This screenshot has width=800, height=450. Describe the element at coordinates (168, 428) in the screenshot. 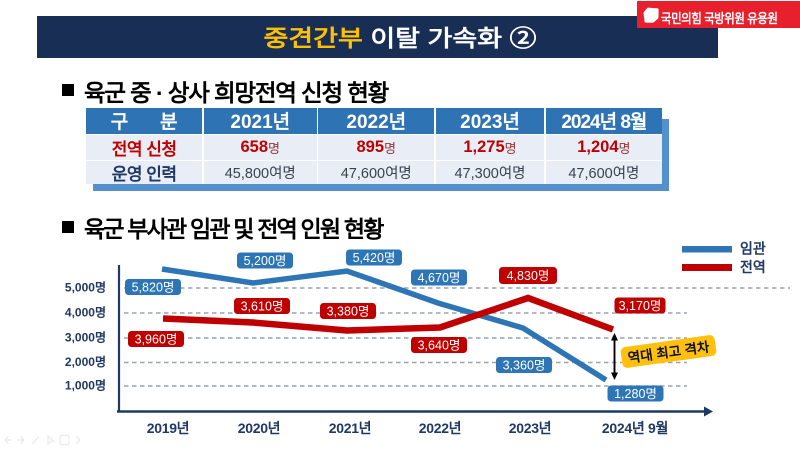

I see `svg-text: 2019년` at that location.